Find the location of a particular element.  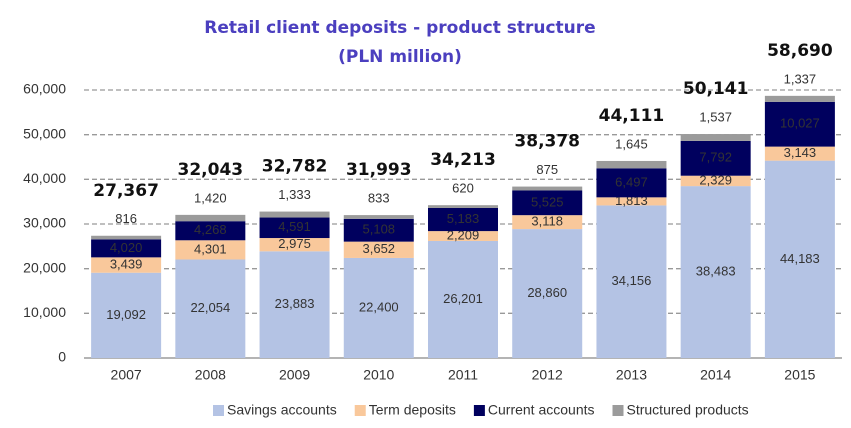

data-label: 38,483 is located at coordinates (716, 270).